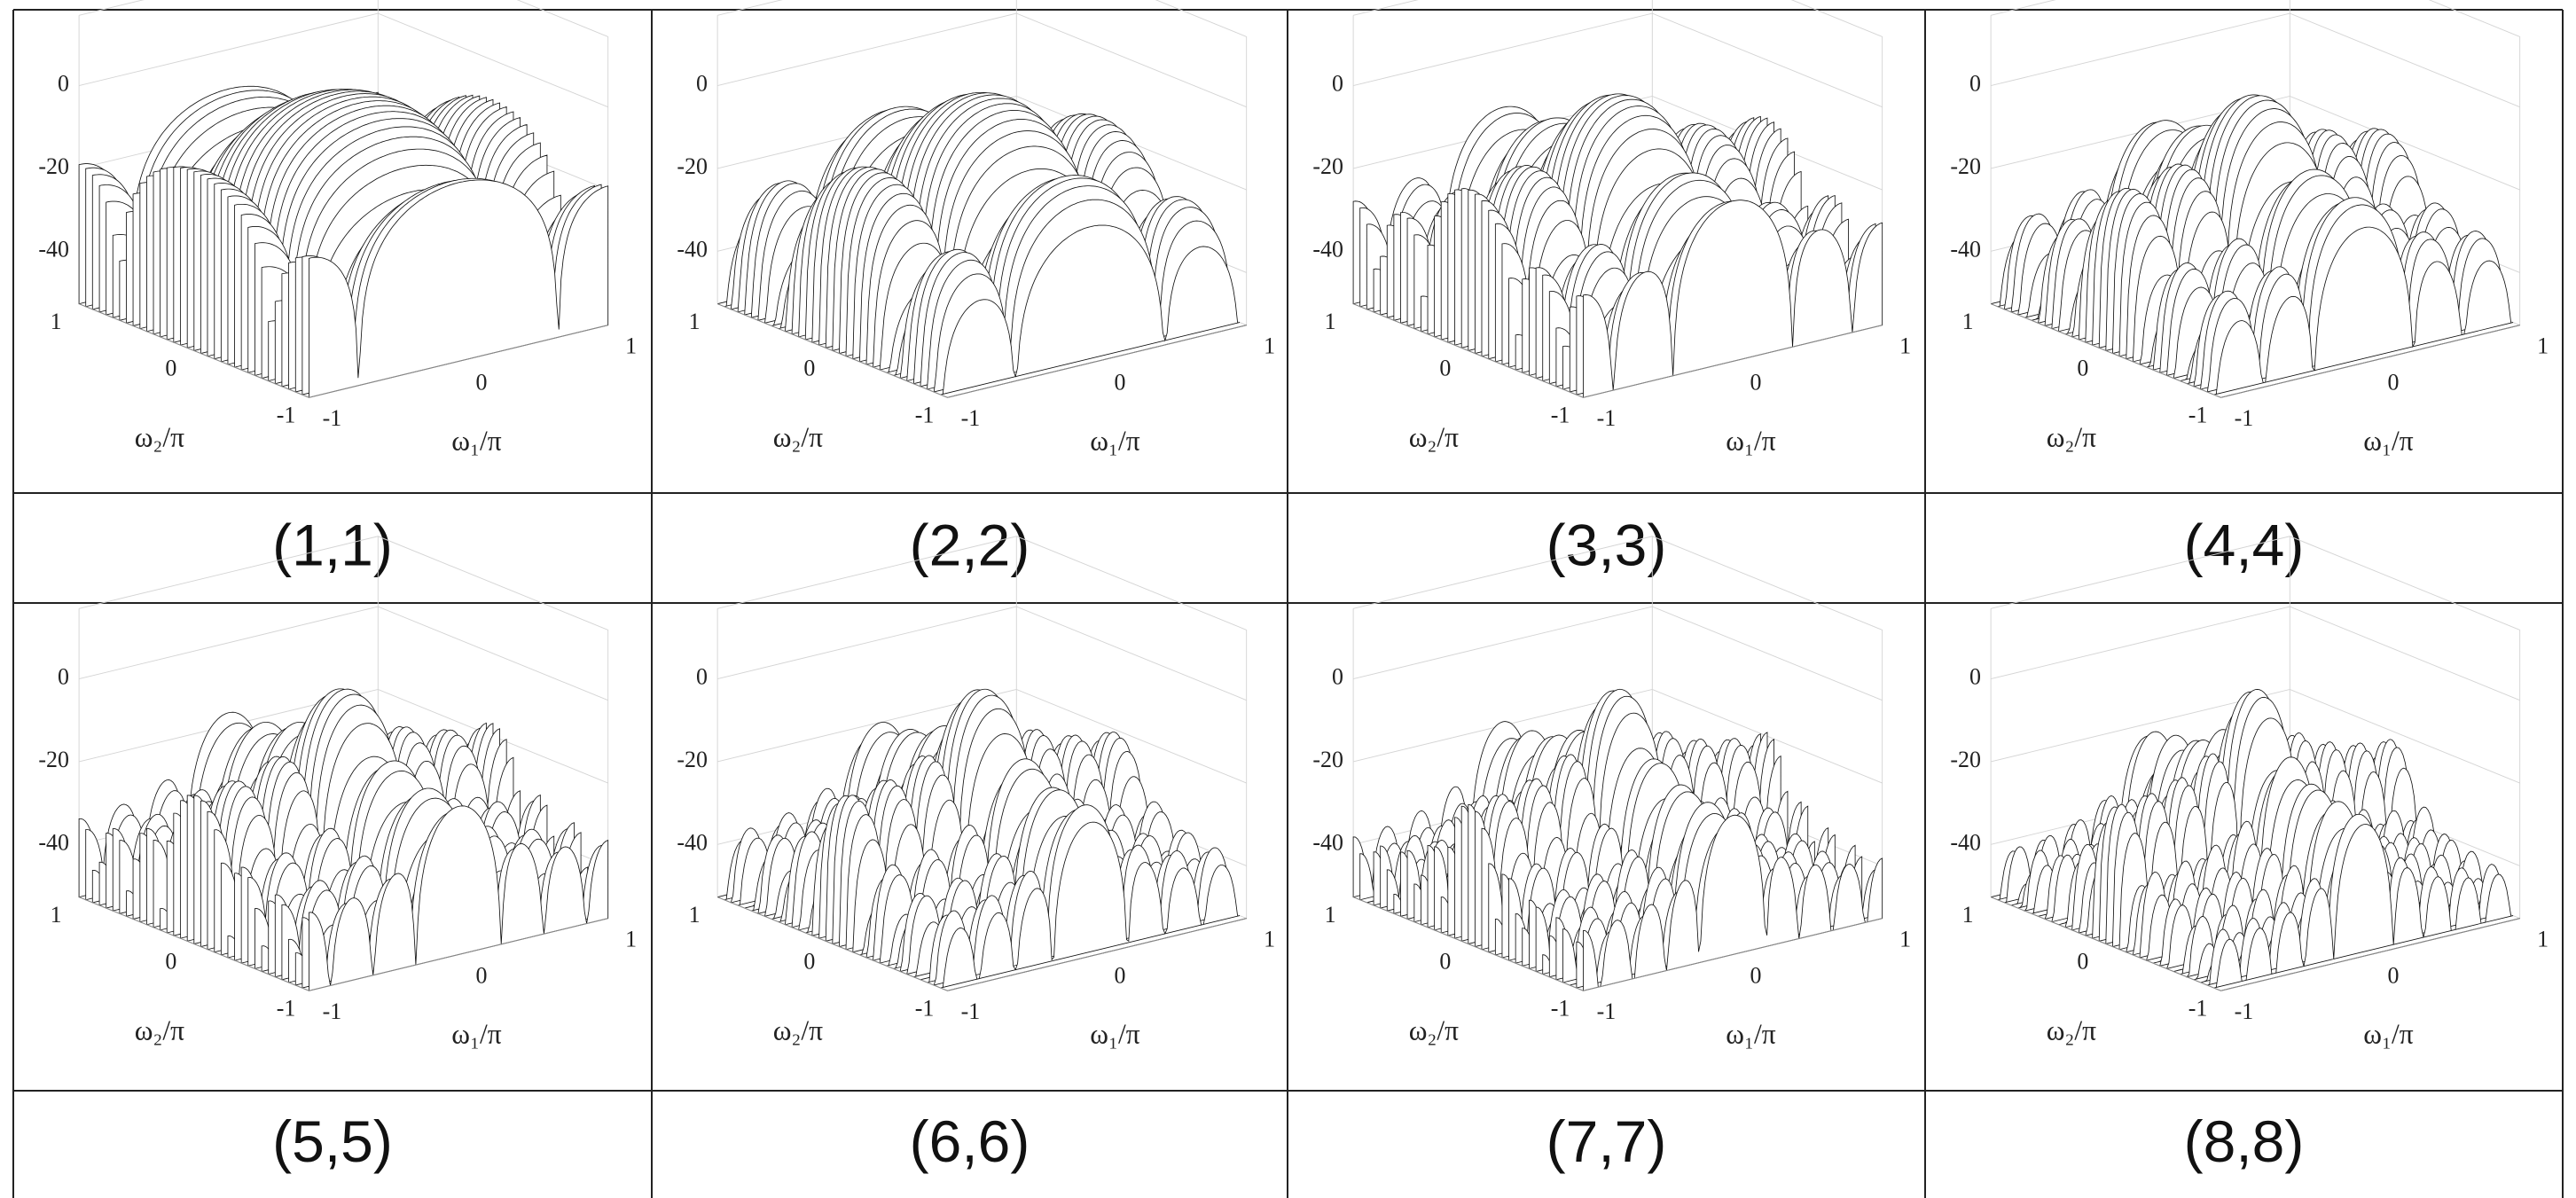 The image size is (2576, 1198). Describe the element at coordinates (970, 544) in the screenshot. I see `panel-label: (2,2)` at that location.